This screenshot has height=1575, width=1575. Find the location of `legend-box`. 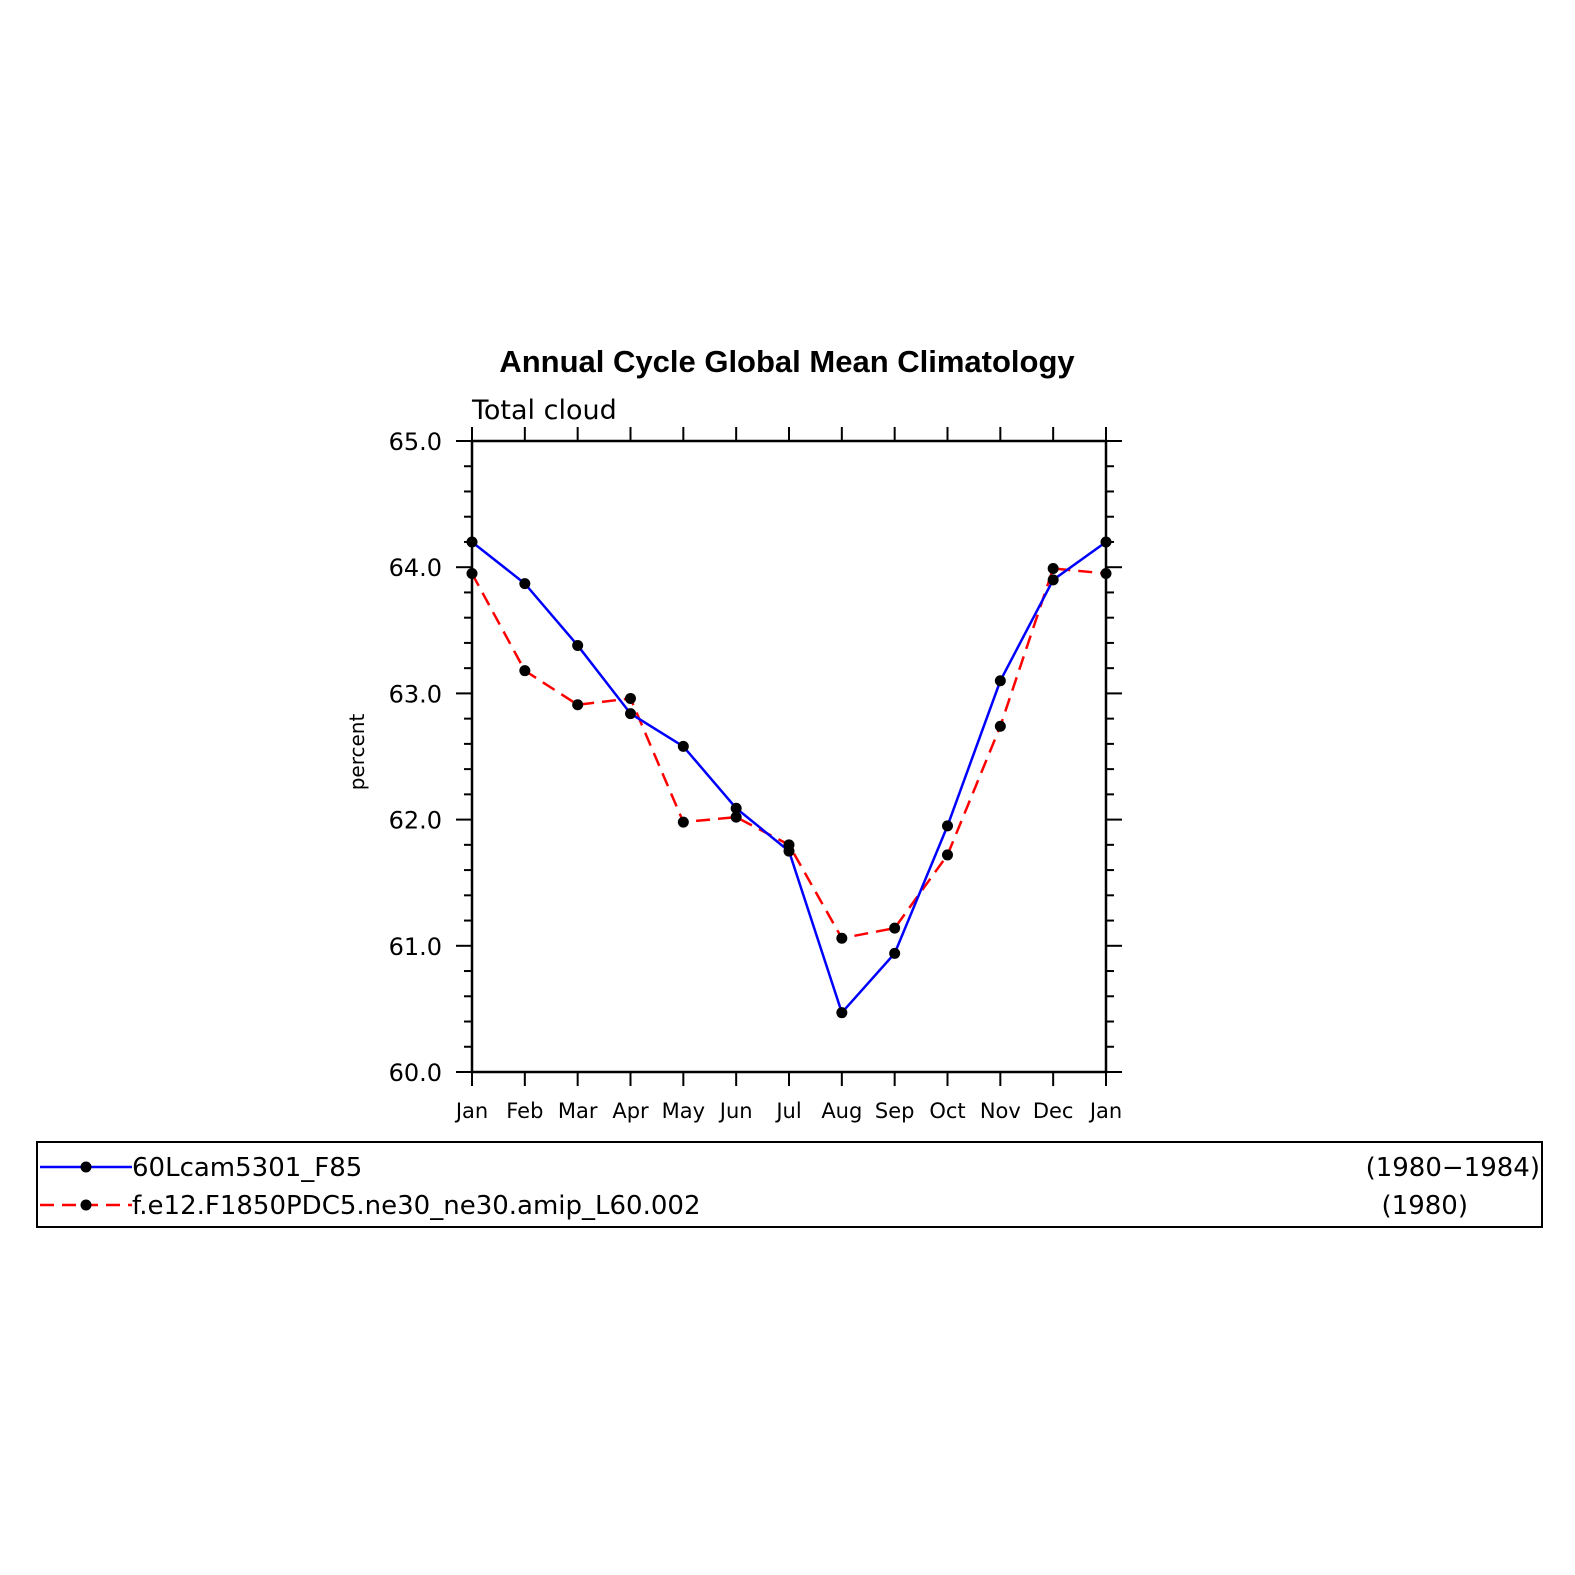

legend-box is located at coordinates (789, 1184).